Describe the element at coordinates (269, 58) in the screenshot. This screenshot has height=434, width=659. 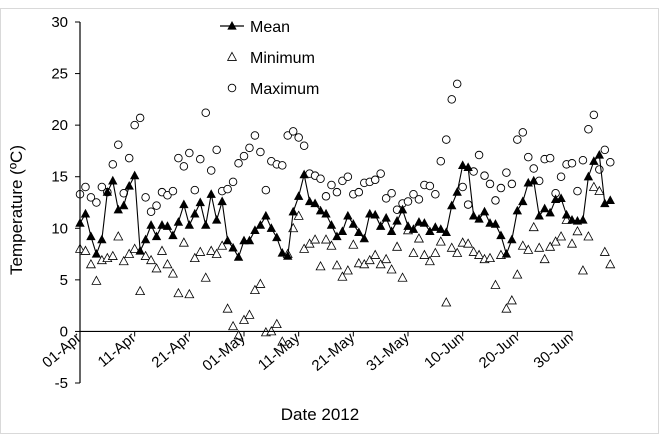
I see `legend: Mean Minimum Maximum` at that location.